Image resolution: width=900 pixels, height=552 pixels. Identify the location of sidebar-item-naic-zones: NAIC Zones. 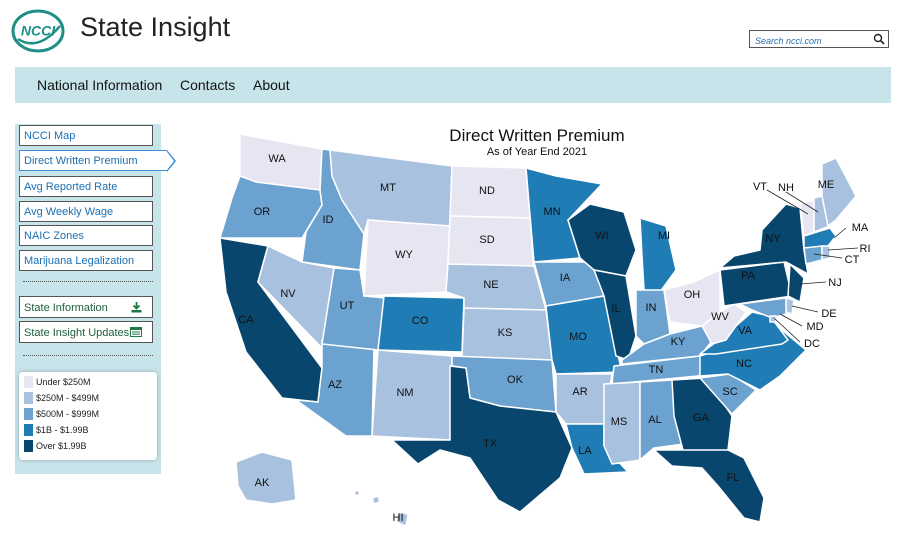
(86, 235).